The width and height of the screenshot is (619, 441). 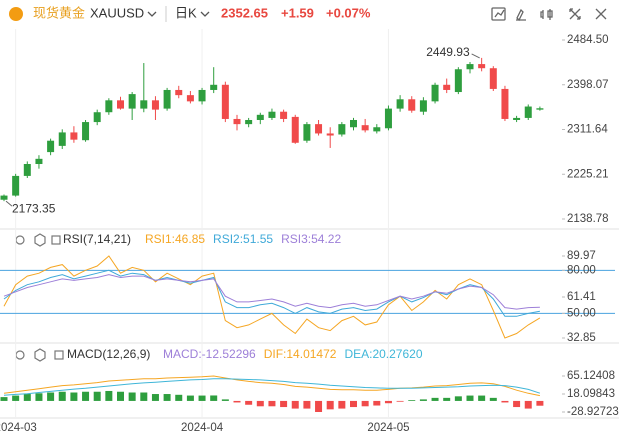 What do you see at coordinates (591, 376) in the screenshot?
I see `y-tick-label: 65.12408` at bounding box center [591, 376].